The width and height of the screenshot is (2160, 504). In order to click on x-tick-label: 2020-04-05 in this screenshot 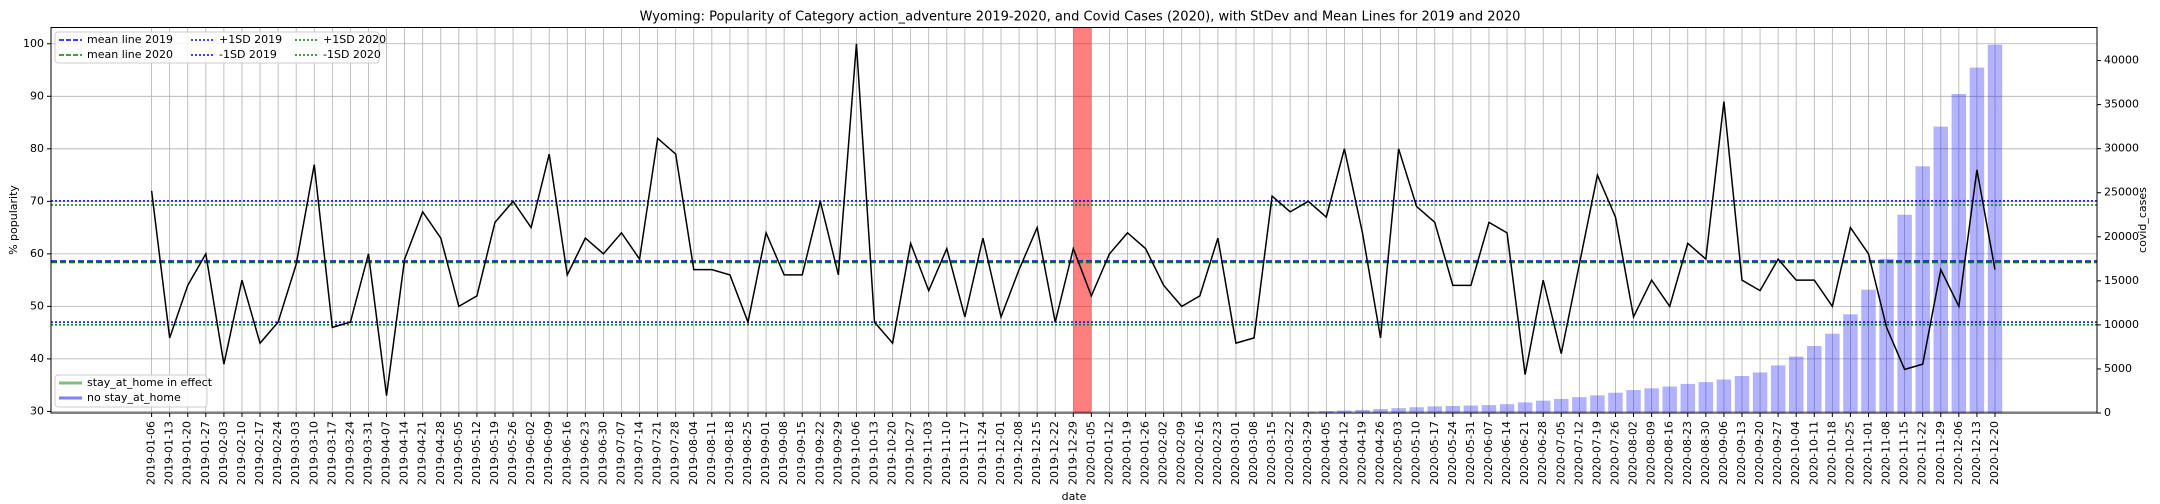, I will do `click(1325, 453)`.